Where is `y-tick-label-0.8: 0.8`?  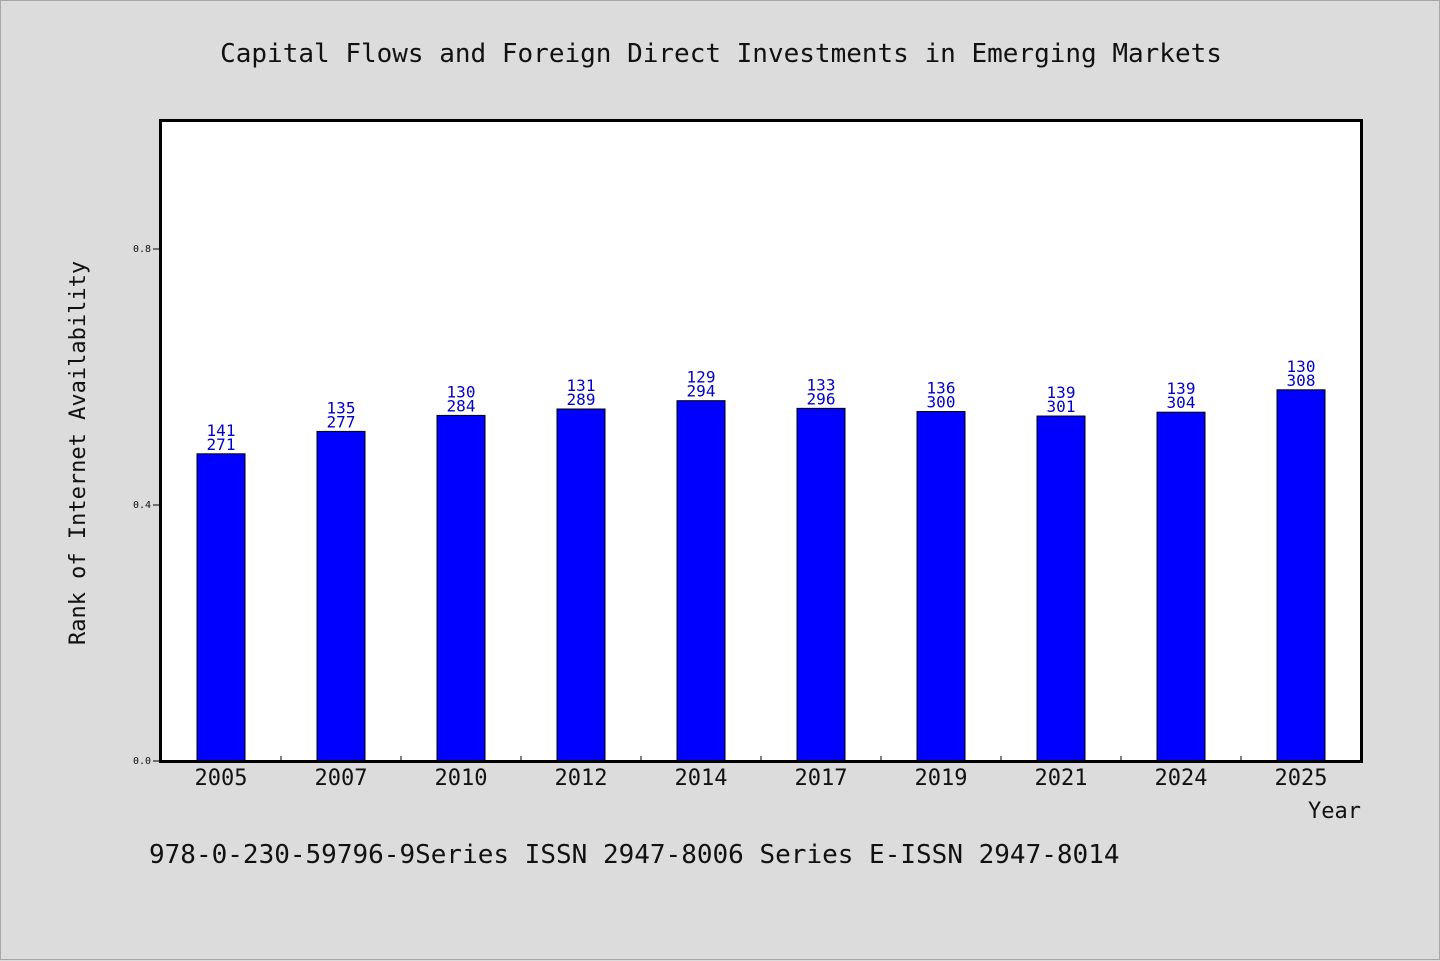
y-tick-label-0.8: 0.8 is located at coordinates (142, 249).